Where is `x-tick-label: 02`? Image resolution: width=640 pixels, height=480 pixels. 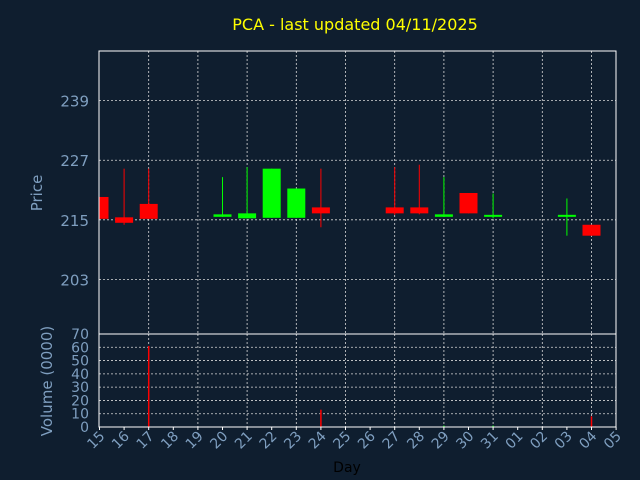 x-tick-label: 02 is located at coordinates (539, 441).